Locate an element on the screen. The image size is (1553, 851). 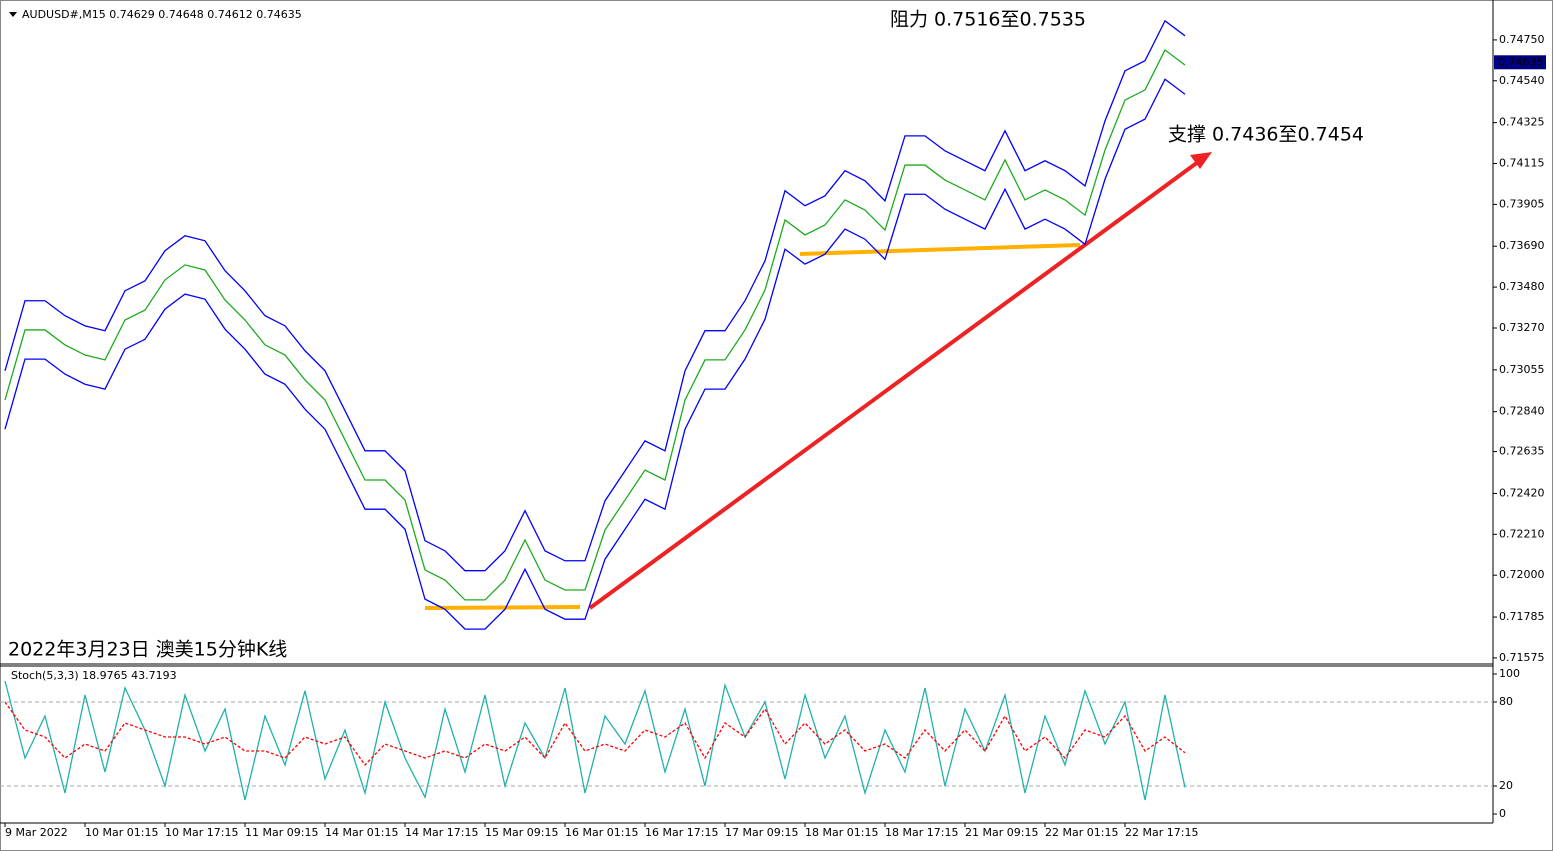
x-tick-label: 14 Mar 17:15 is located at coordinates (441, 832).